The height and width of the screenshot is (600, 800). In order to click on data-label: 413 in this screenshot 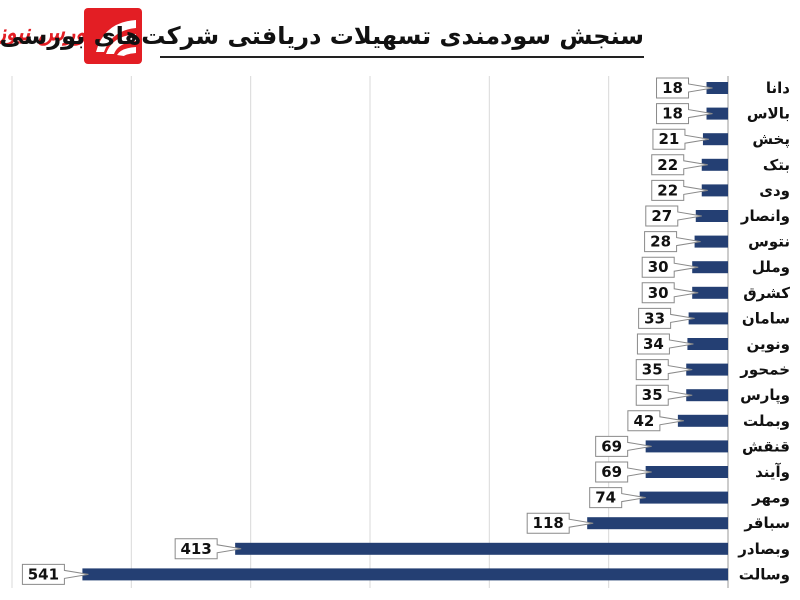, I will do `click(195, 549)`.